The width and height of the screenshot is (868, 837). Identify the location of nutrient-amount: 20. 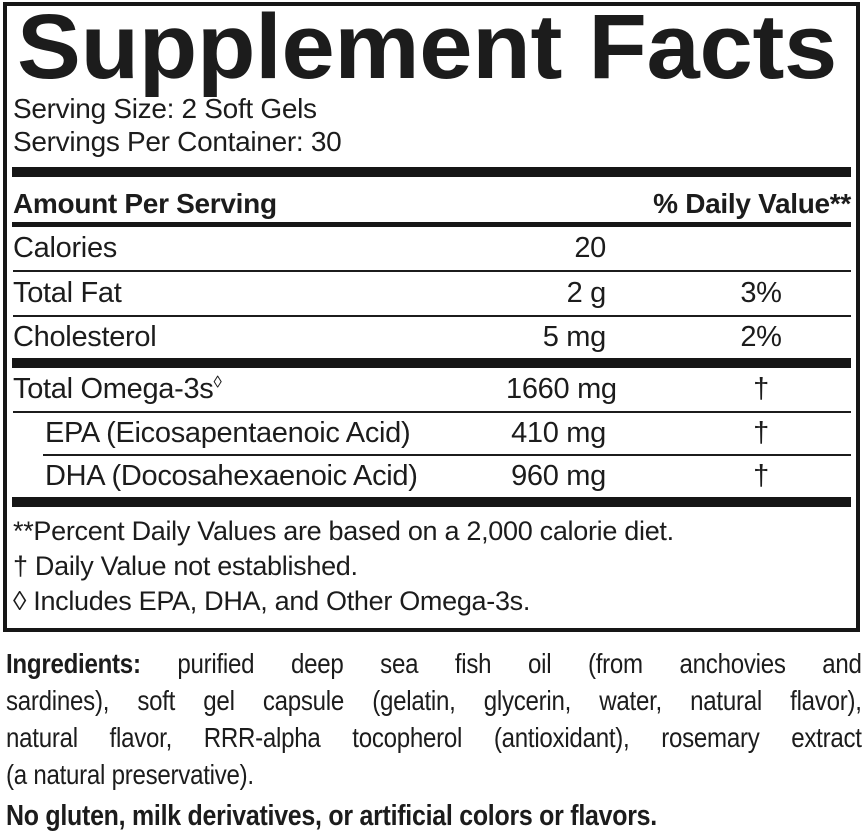
(590, 248).